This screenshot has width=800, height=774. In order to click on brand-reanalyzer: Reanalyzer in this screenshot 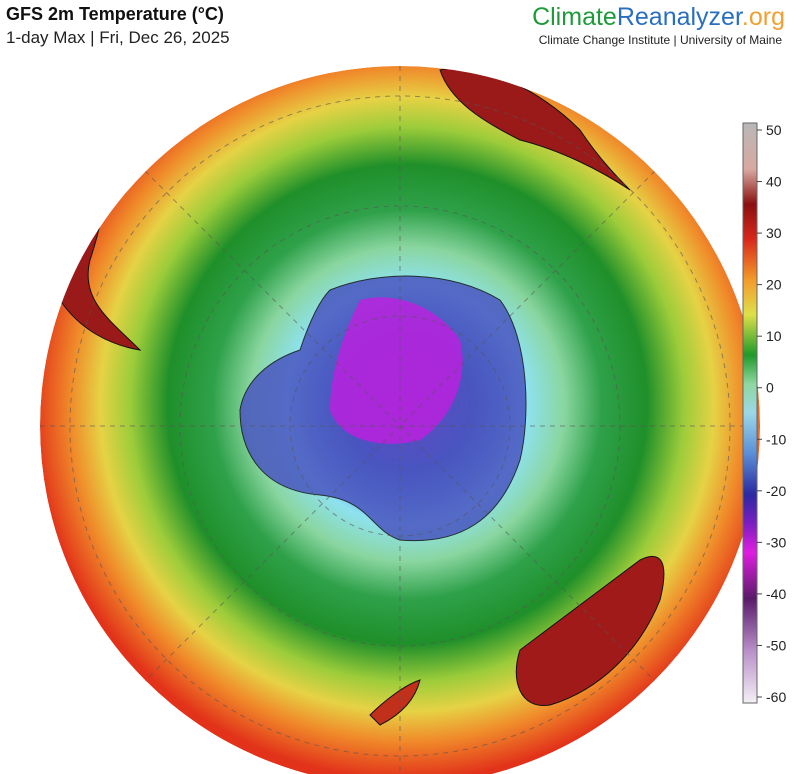, I will do `click(680, 17)`.